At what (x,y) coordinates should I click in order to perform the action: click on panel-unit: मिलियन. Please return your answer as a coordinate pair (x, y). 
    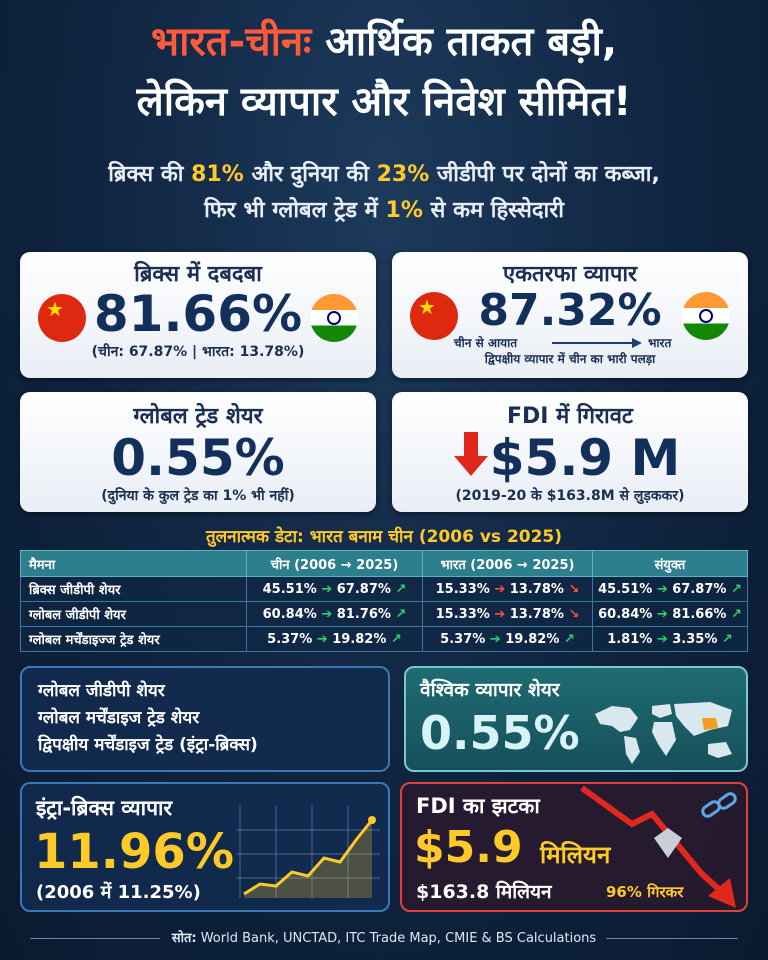
    Looking at the image, I should click on (575, 855).